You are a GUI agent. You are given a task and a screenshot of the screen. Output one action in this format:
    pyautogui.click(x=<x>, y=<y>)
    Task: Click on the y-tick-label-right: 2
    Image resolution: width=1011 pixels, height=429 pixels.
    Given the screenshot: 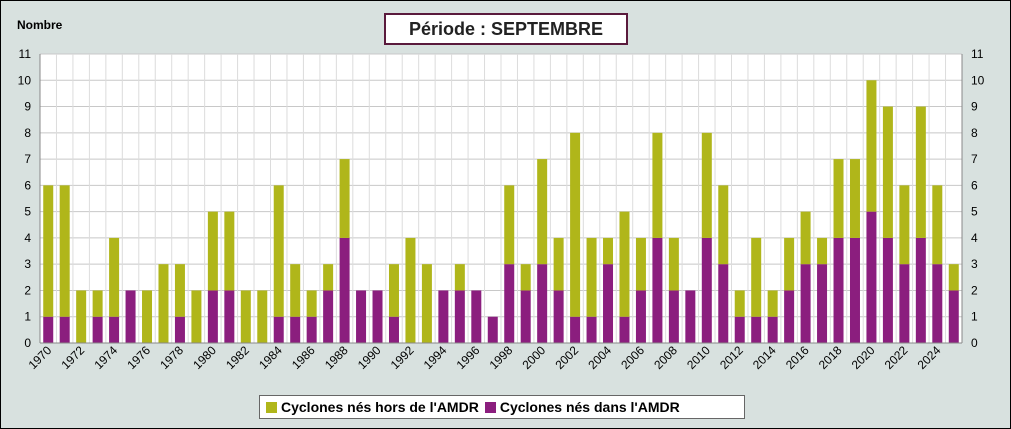 What is the action you would take?
    pyautogui.click(x=974, y=290)
    